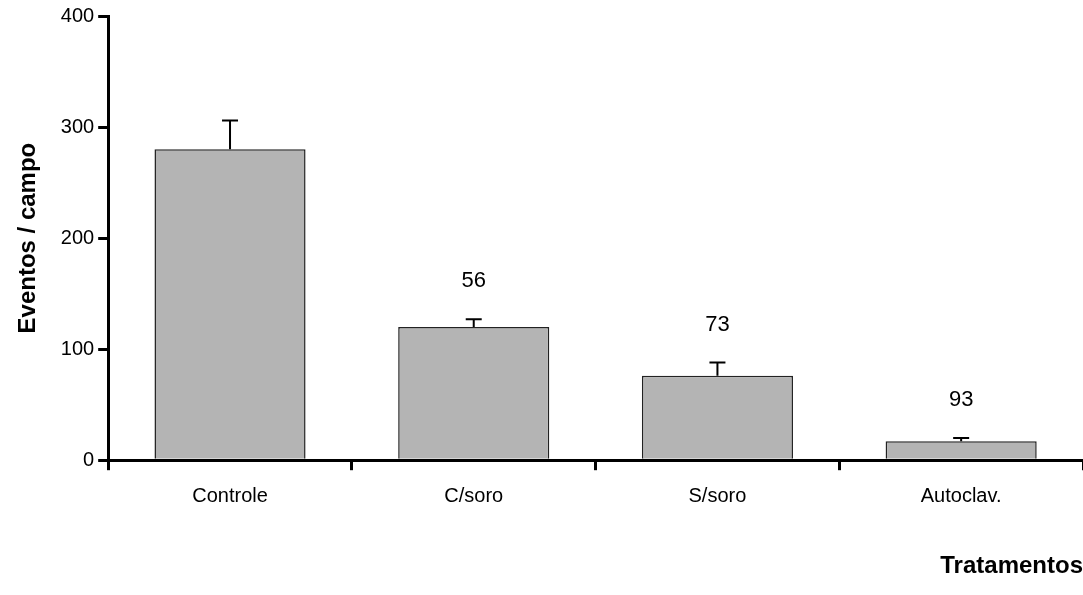  I want to click on annotation: 93, so click(961, 399).